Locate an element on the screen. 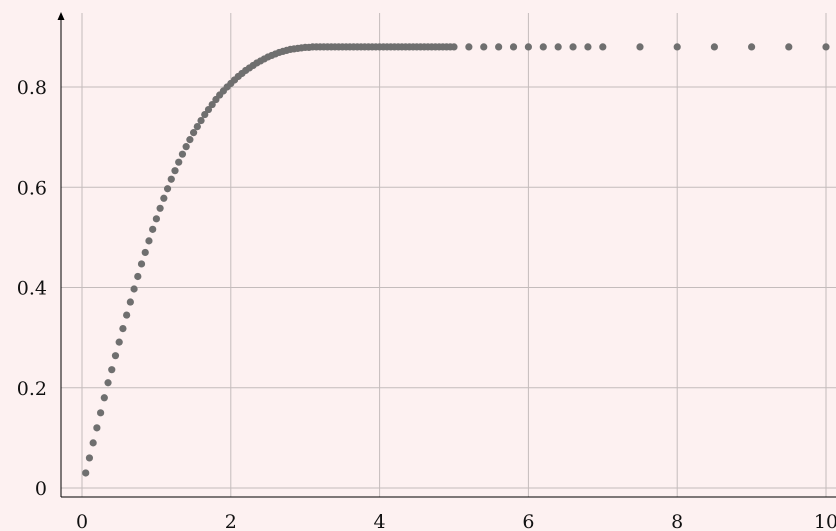 This screenshot has height=531, width=836. x-tick-label: 8 is located at coordinates (677, 521).